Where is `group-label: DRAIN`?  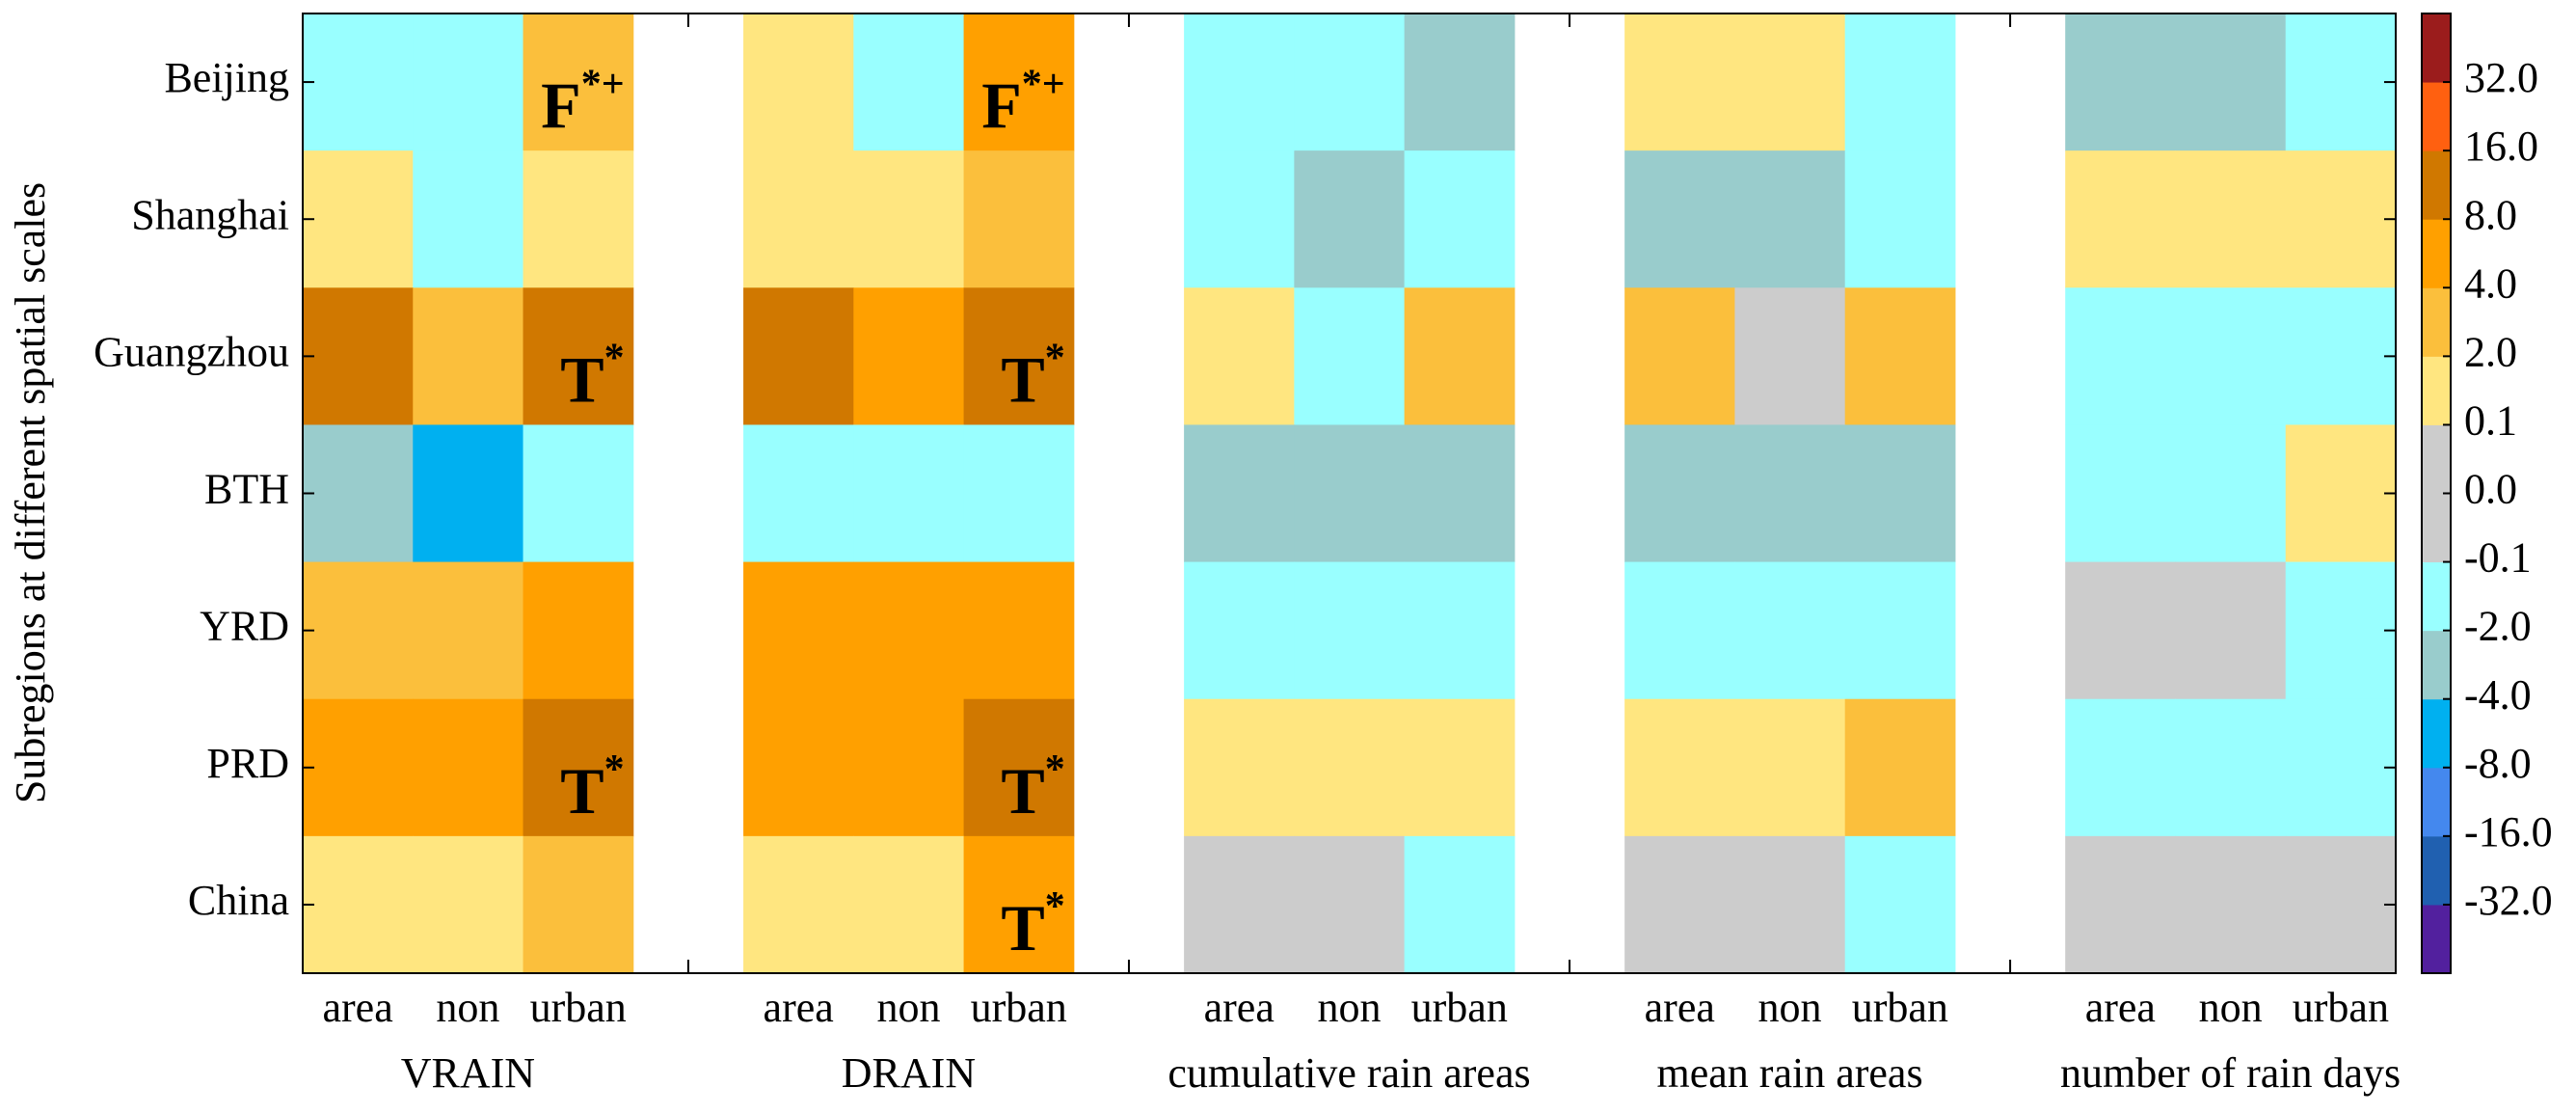 group-label: DRAIN is located at coordinates (909, 1073).